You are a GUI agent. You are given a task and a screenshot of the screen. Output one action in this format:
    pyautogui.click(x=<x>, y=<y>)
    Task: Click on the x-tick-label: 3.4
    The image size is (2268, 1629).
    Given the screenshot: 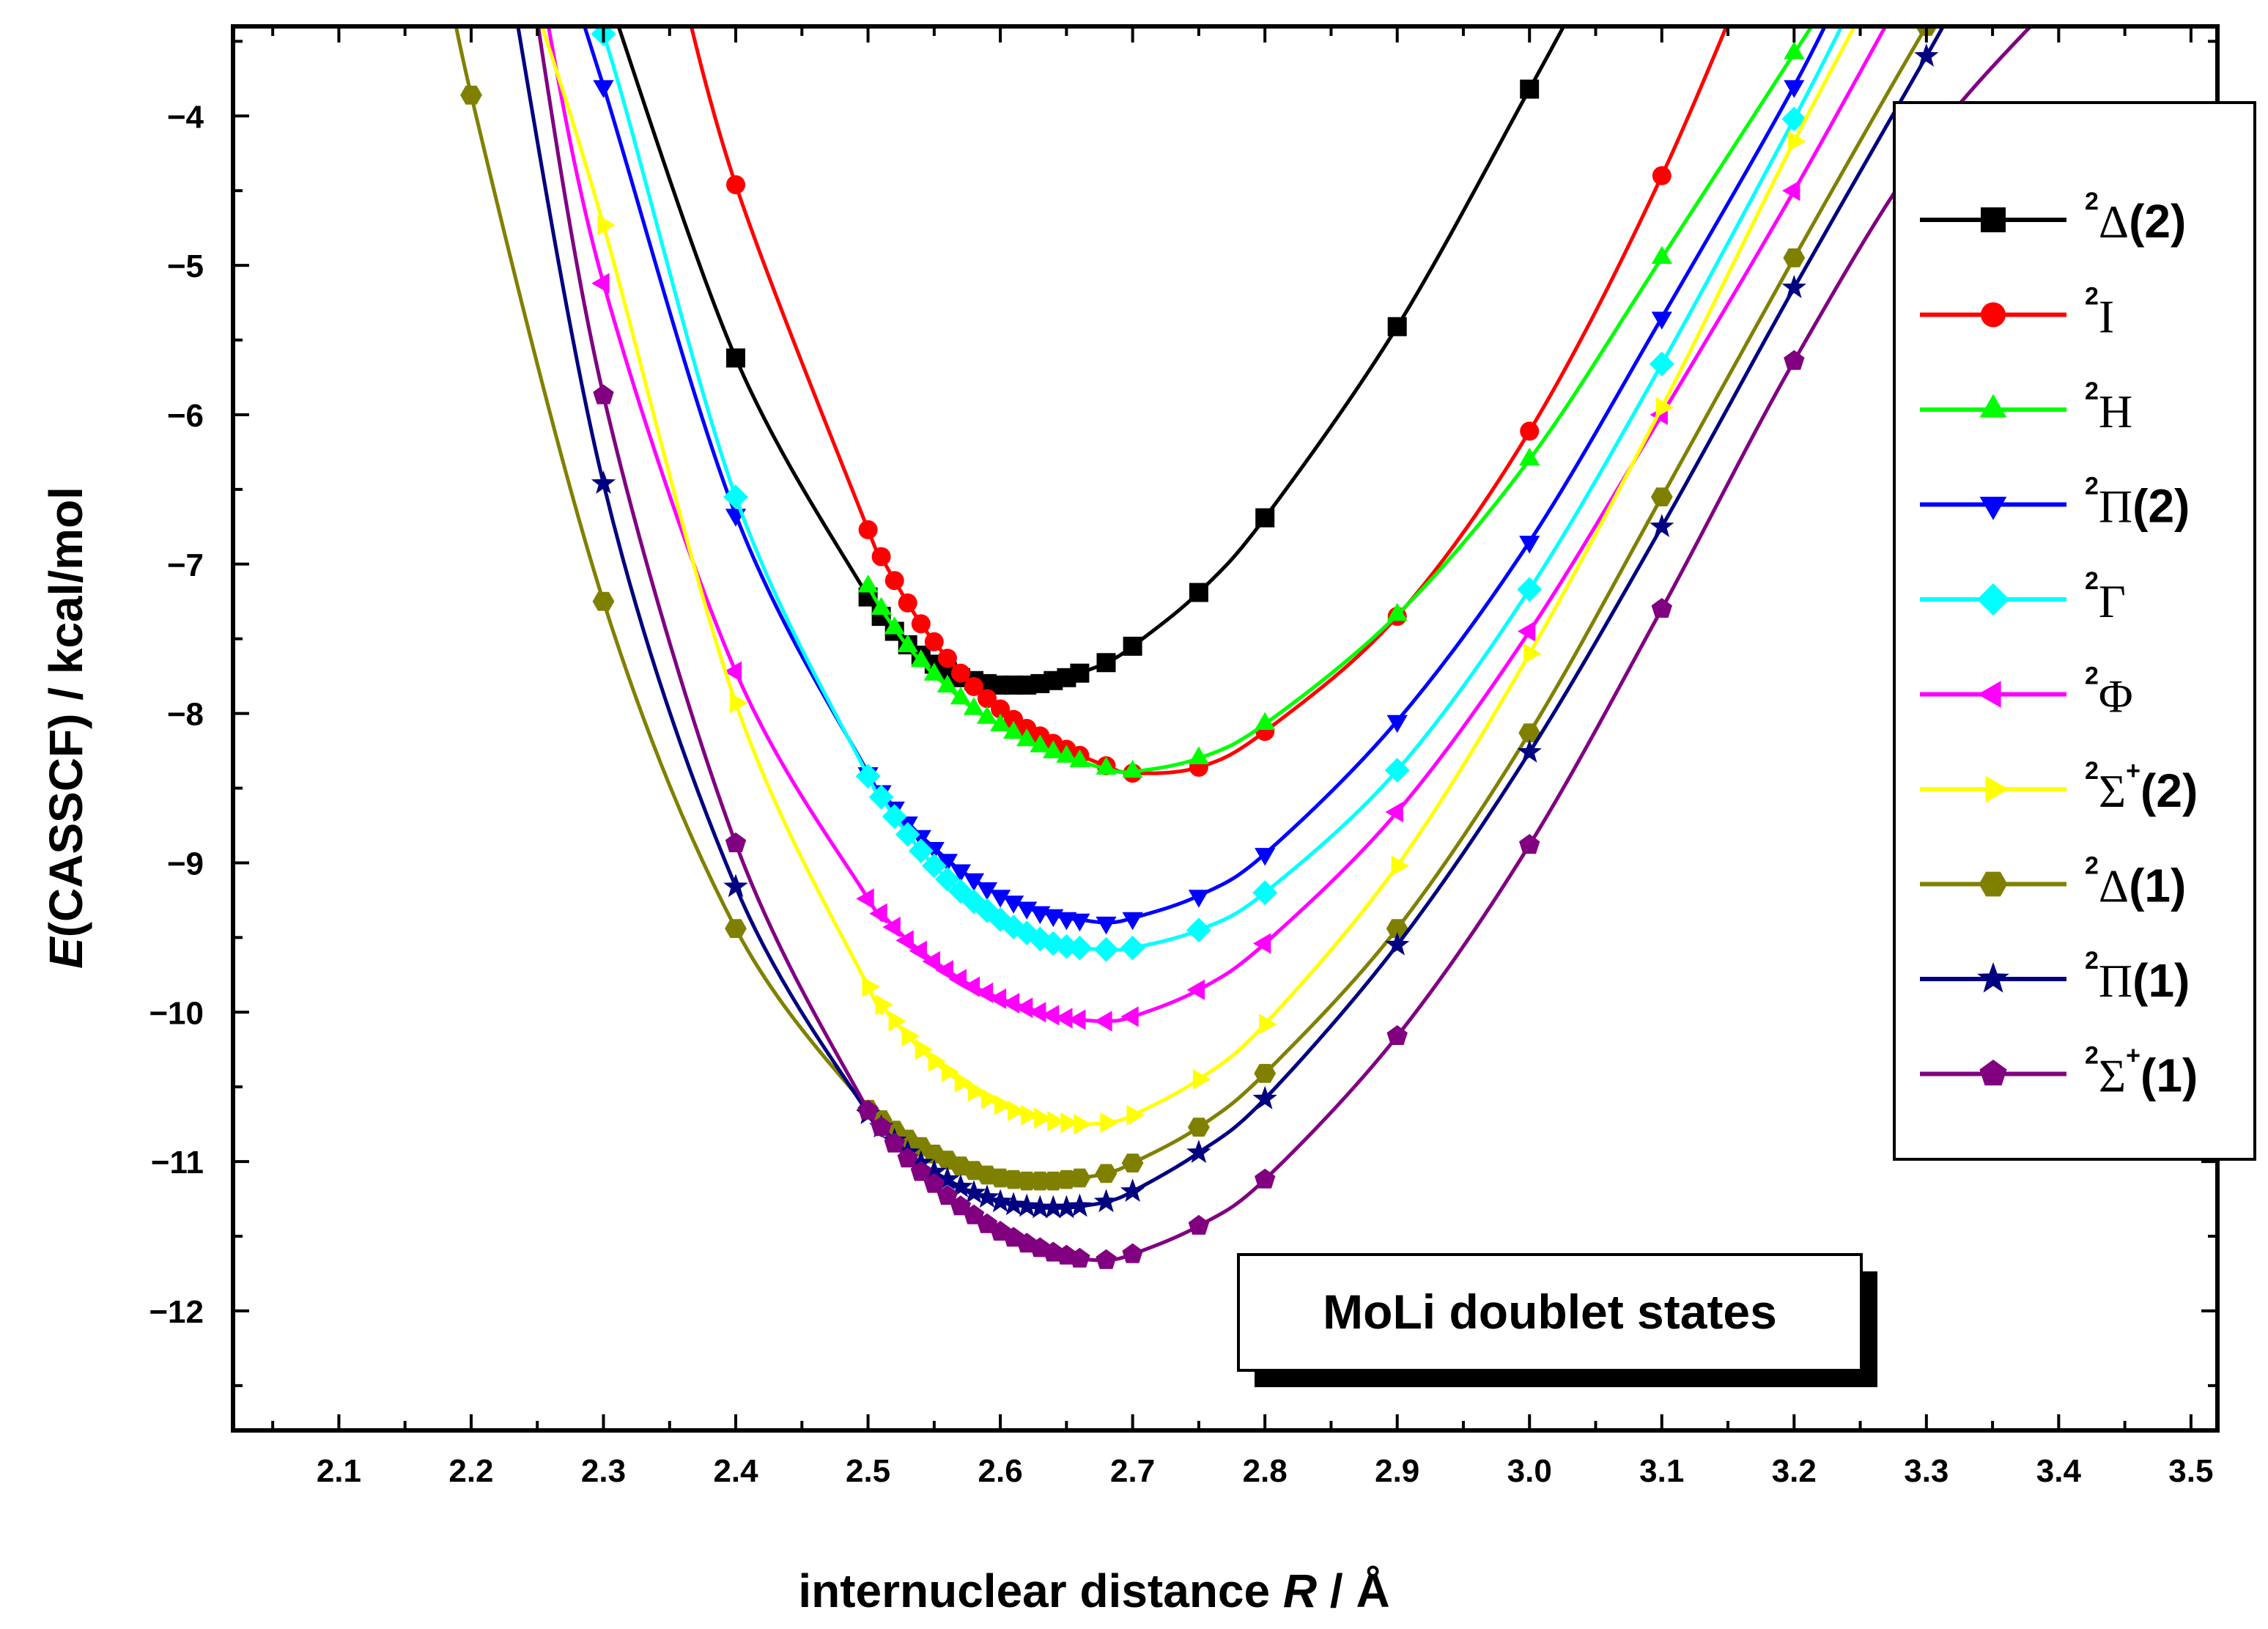 What is the action you would take?
    pyautogui.click(x=2059, y=1471)
    